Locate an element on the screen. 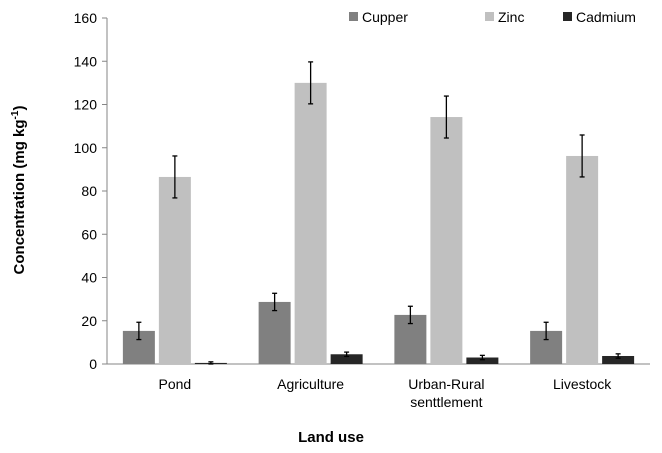  x-tick-label: Urban-Rural senttlement is located at coordinates (446, 393).